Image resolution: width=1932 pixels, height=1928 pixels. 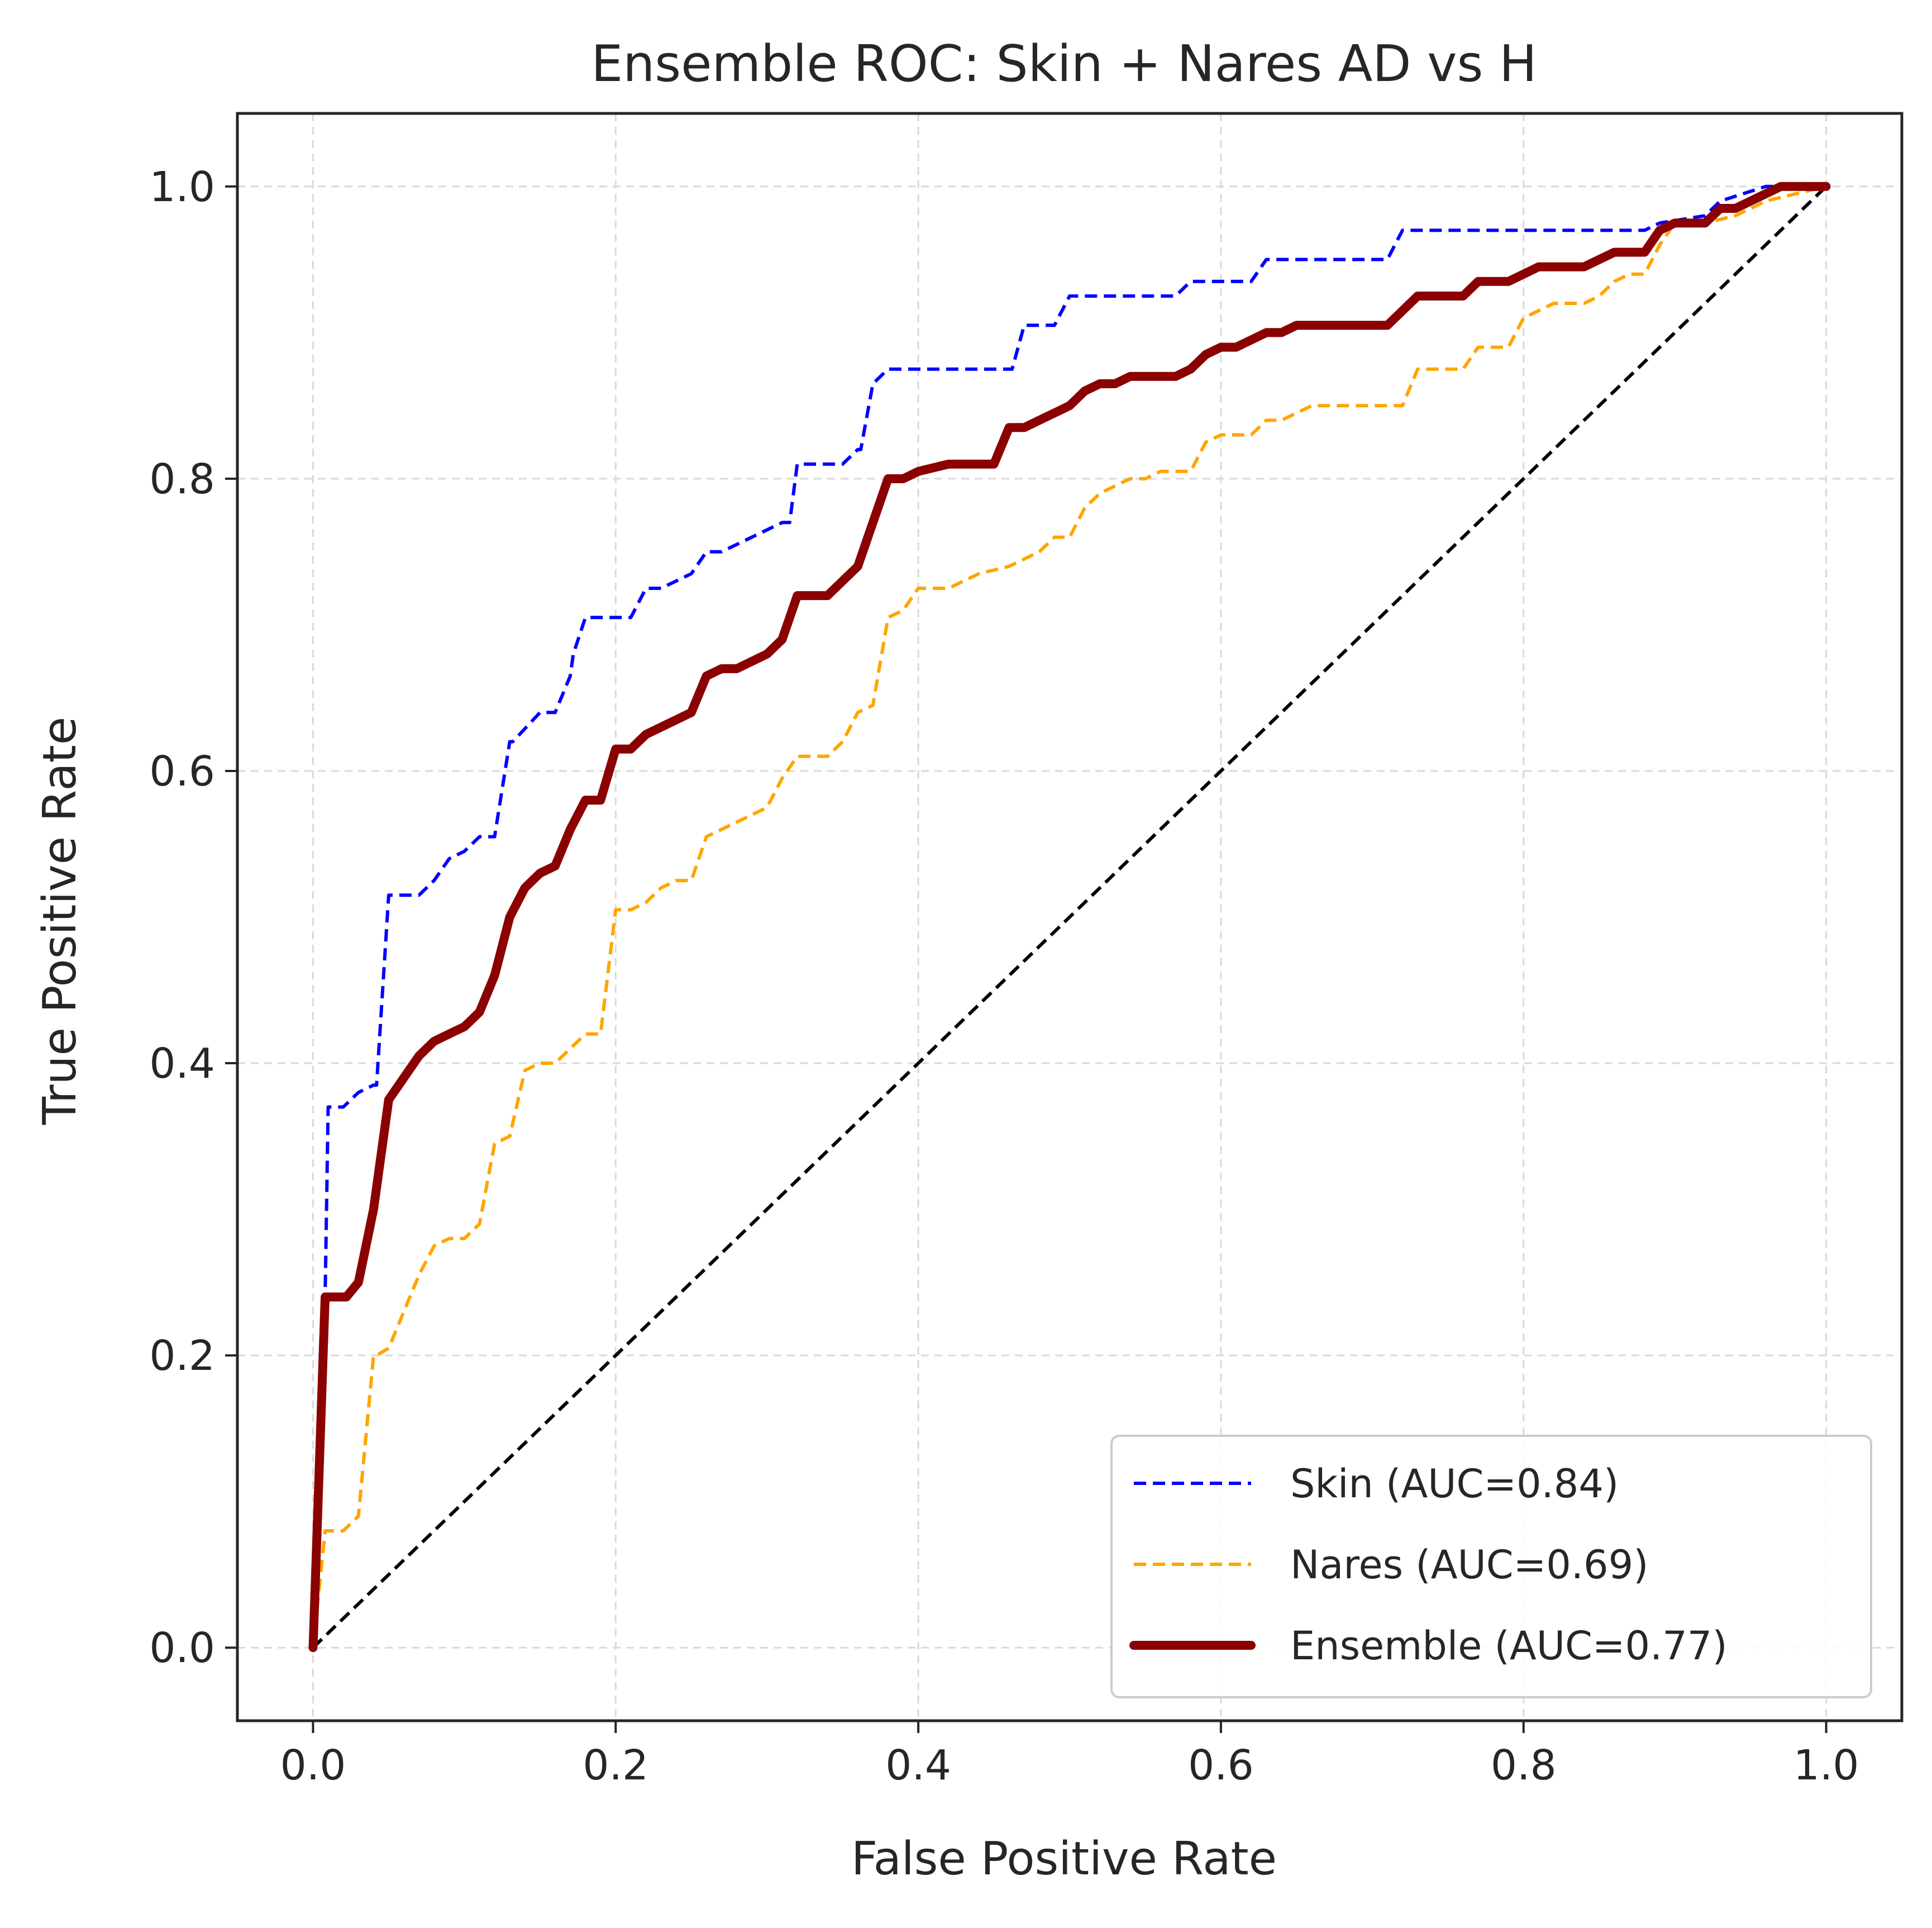 What do you see at coordinates (182, 1648) in the screenshot?
I see `y-tick-label: 0.0` at bounding box center [182, 1648].